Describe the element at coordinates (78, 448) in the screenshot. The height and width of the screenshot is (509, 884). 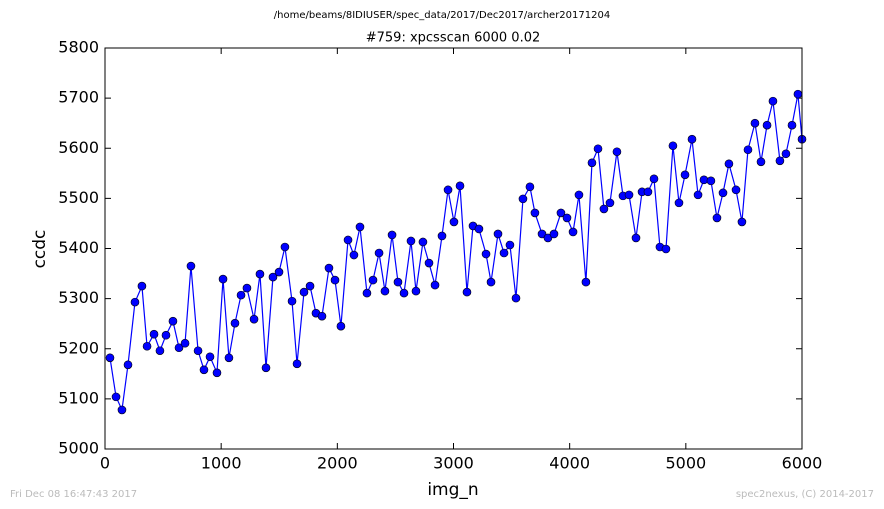
I see `y-tick-label: 5000` at that location.